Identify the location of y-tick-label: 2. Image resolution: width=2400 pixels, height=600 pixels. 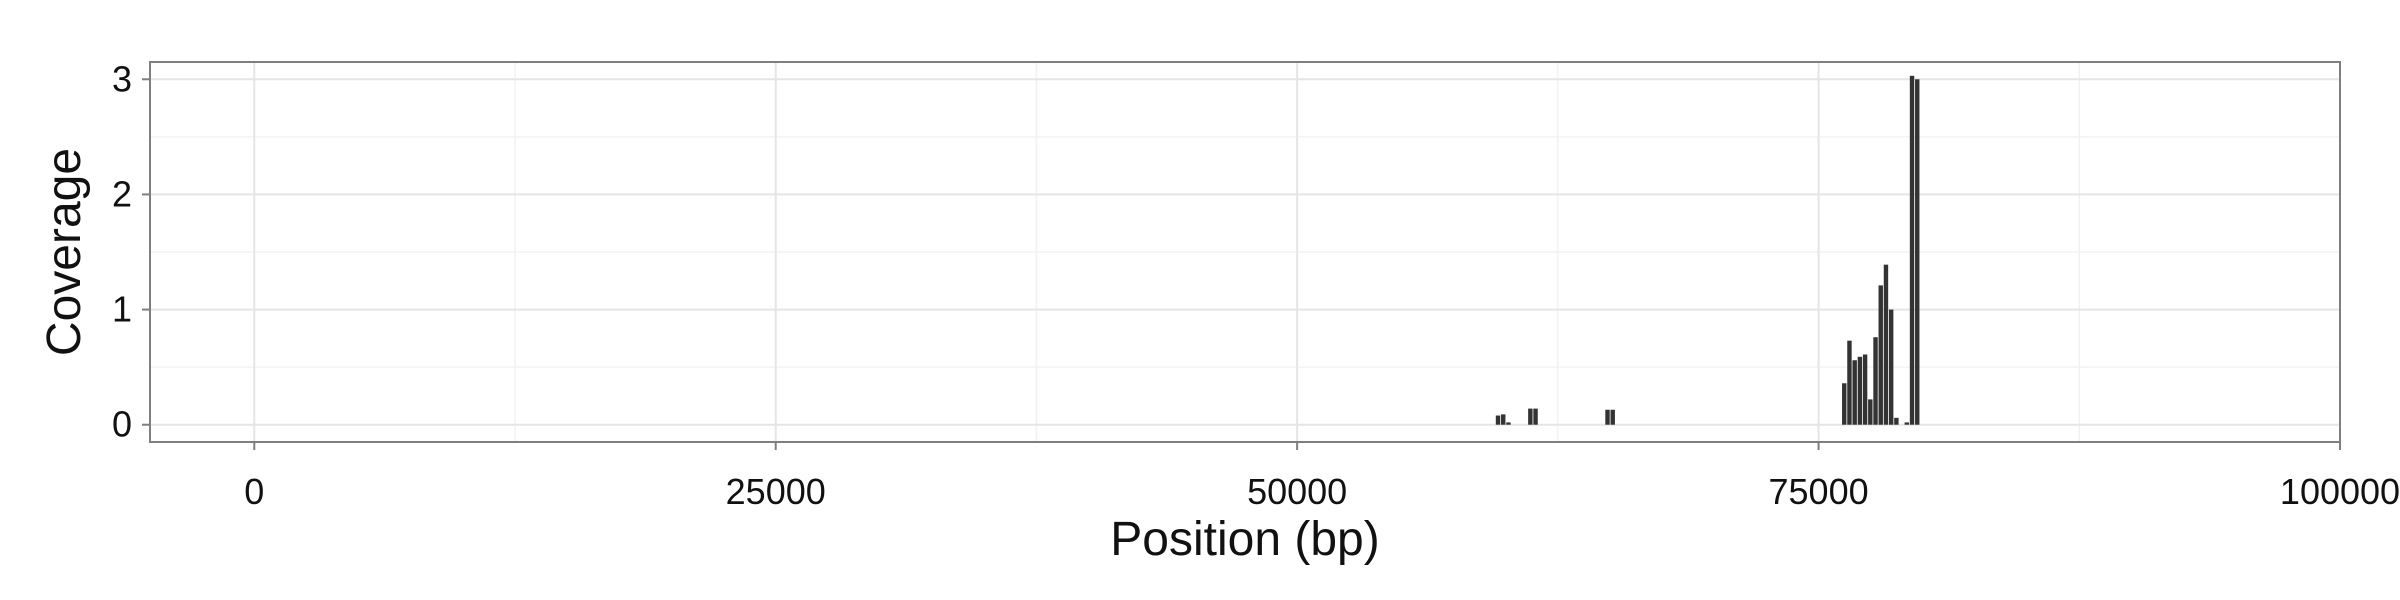
(122, 193).